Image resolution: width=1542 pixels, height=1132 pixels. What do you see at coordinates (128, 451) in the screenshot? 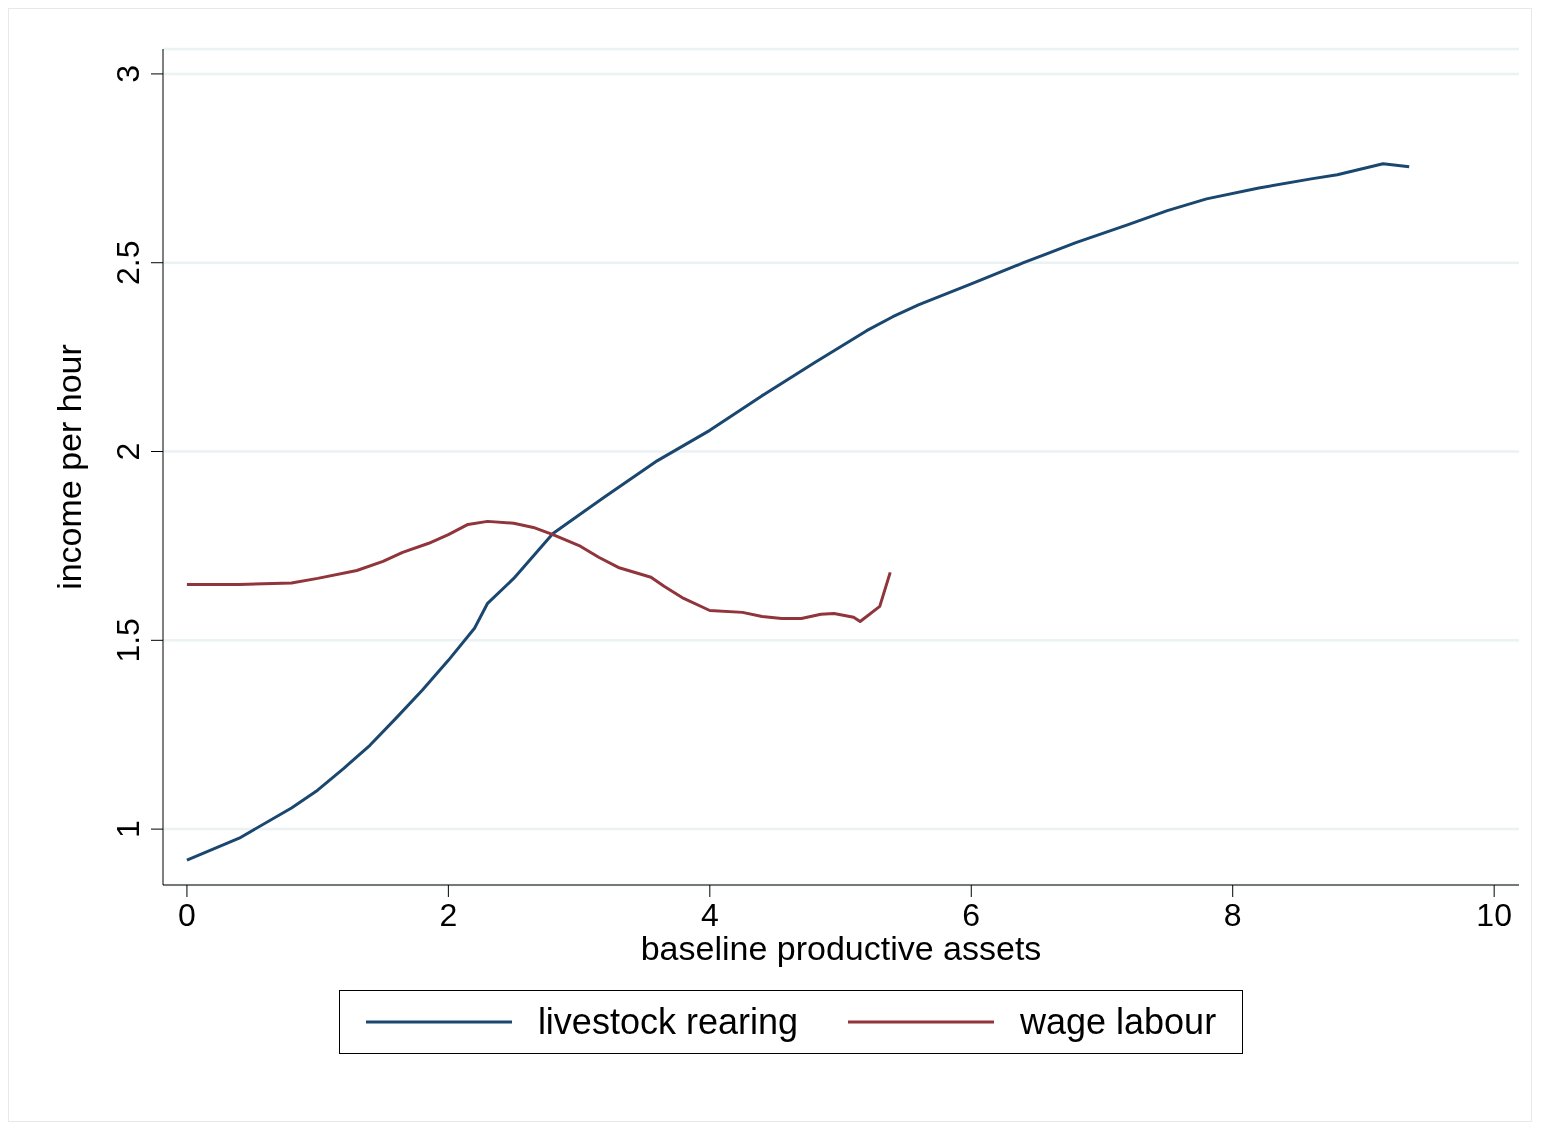
I see `y-tick-label: 2` at bounding box center [128, 451].